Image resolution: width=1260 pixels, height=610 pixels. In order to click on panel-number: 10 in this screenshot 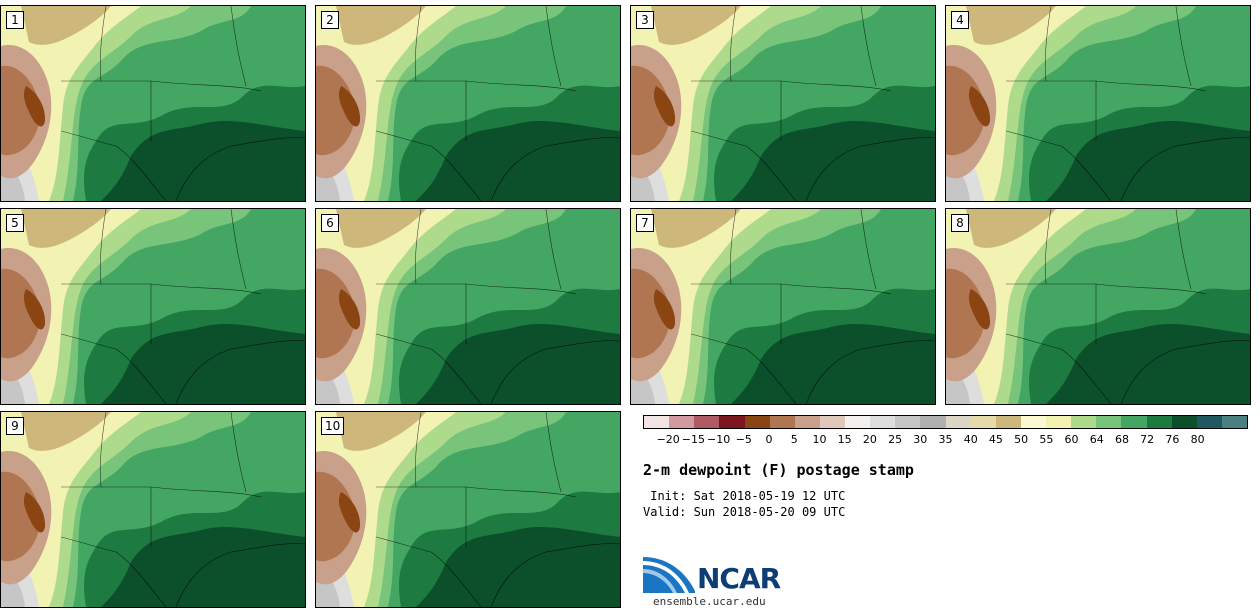, I will do `click(333, 426)`.